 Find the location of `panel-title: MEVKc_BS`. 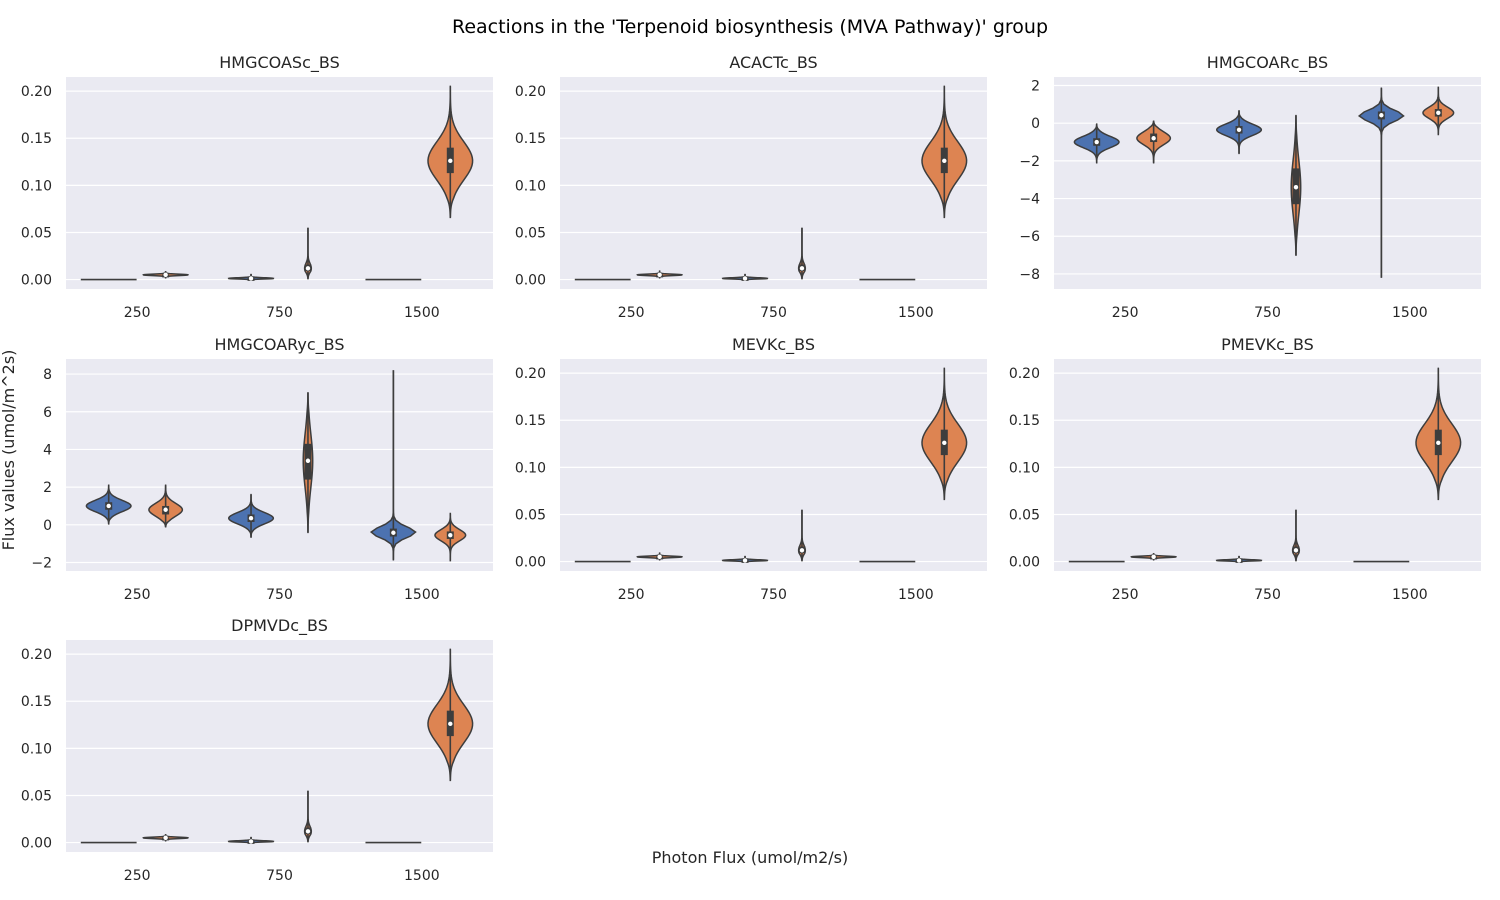

panel-title: MEVKc_BS is located at coordinates (773, 345).